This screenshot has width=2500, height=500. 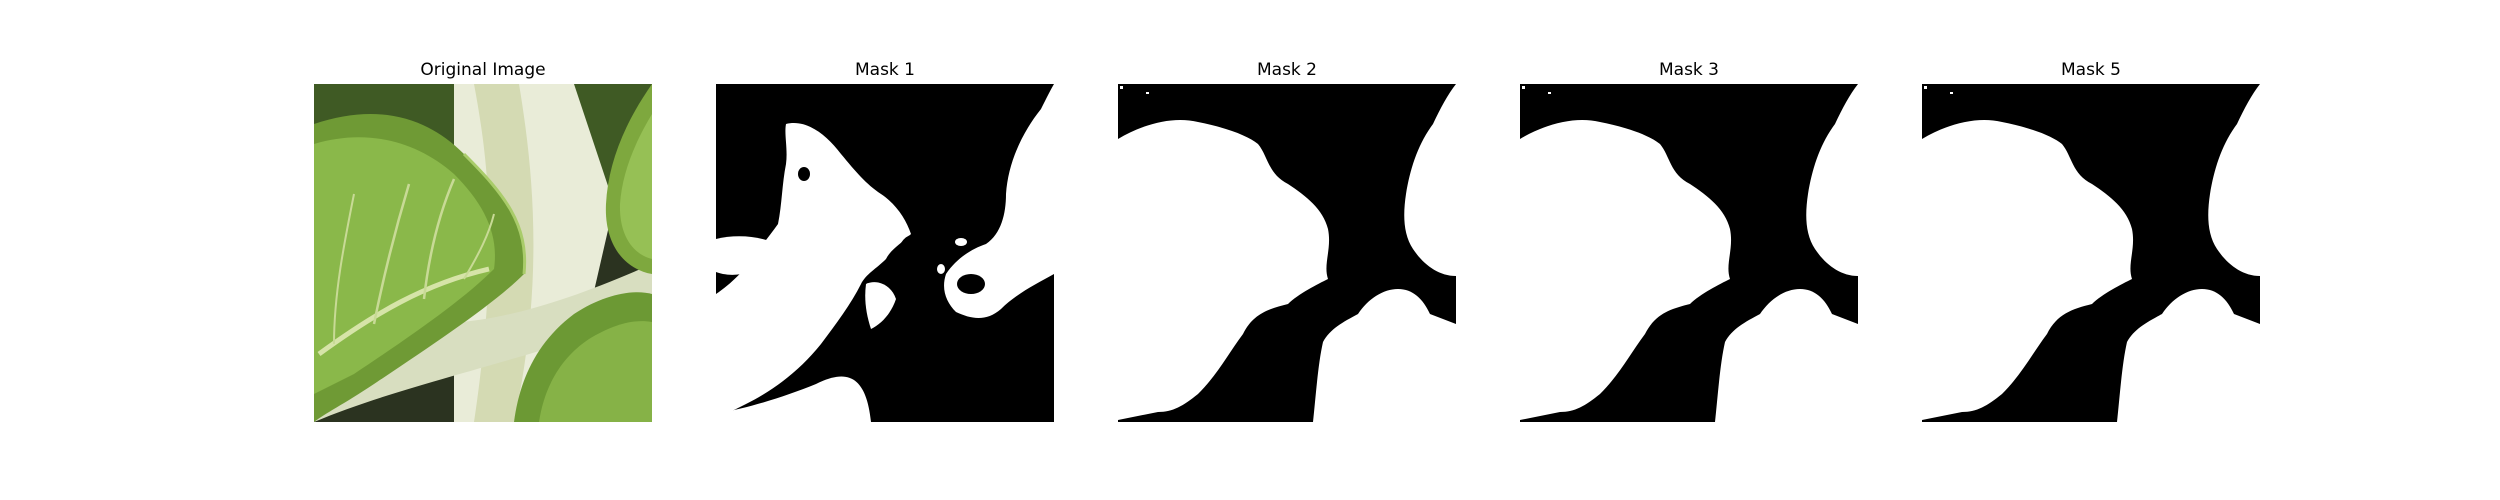 I want to click on panel-original-image: Original Image, so click(x=483, y=239).